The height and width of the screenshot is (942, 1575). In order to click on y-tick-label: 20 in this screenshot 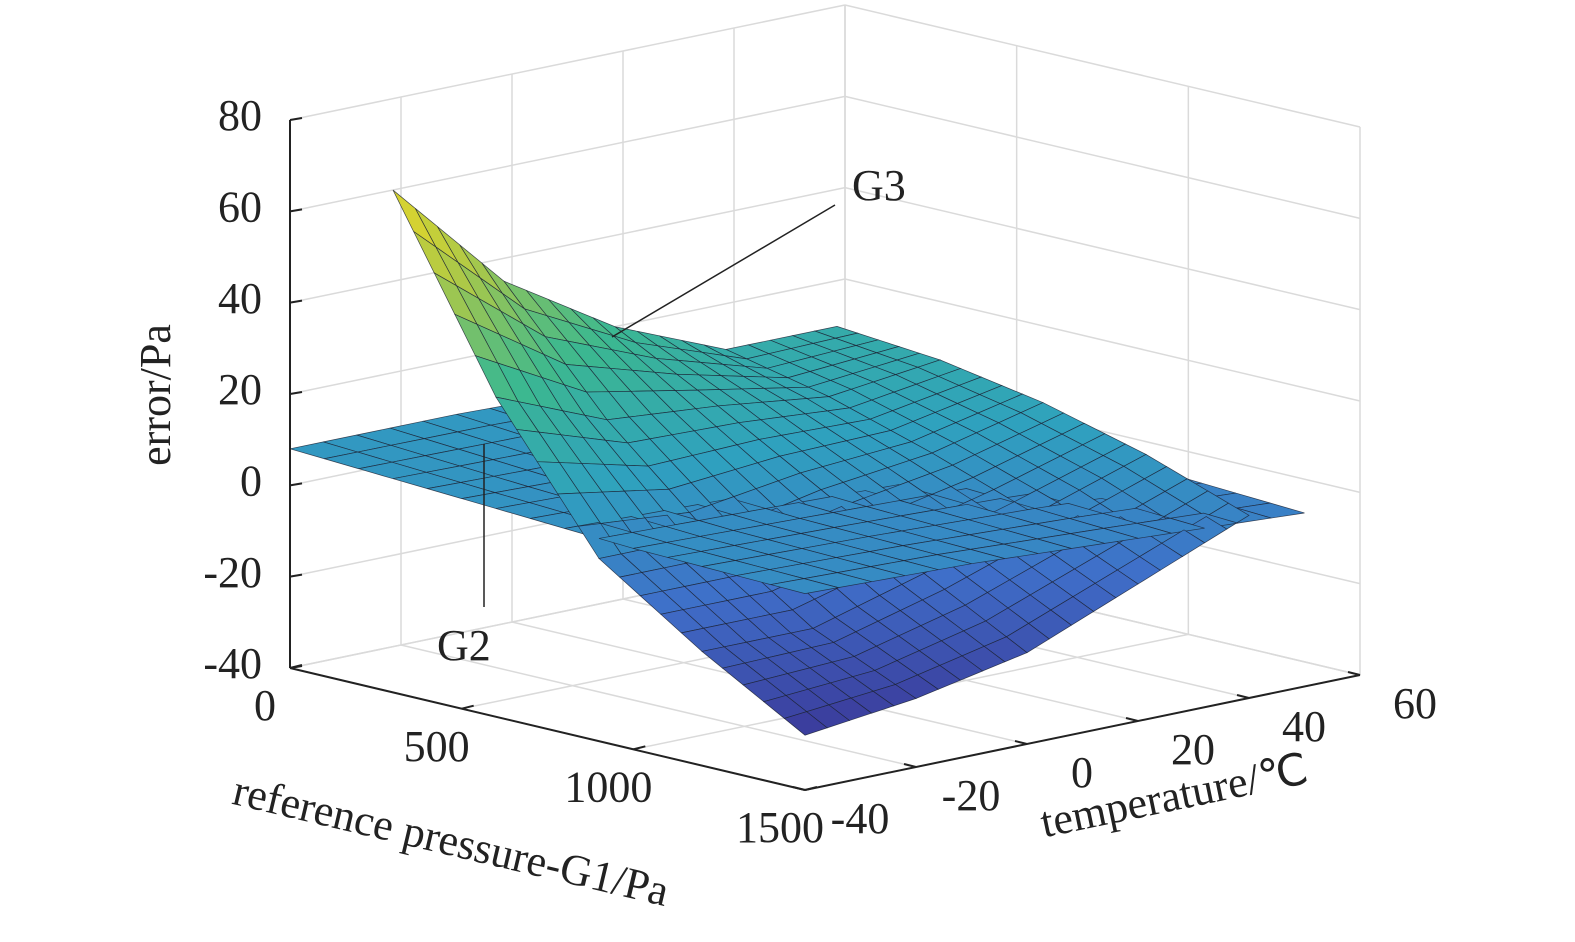, I will do `click(1193, 749)`.